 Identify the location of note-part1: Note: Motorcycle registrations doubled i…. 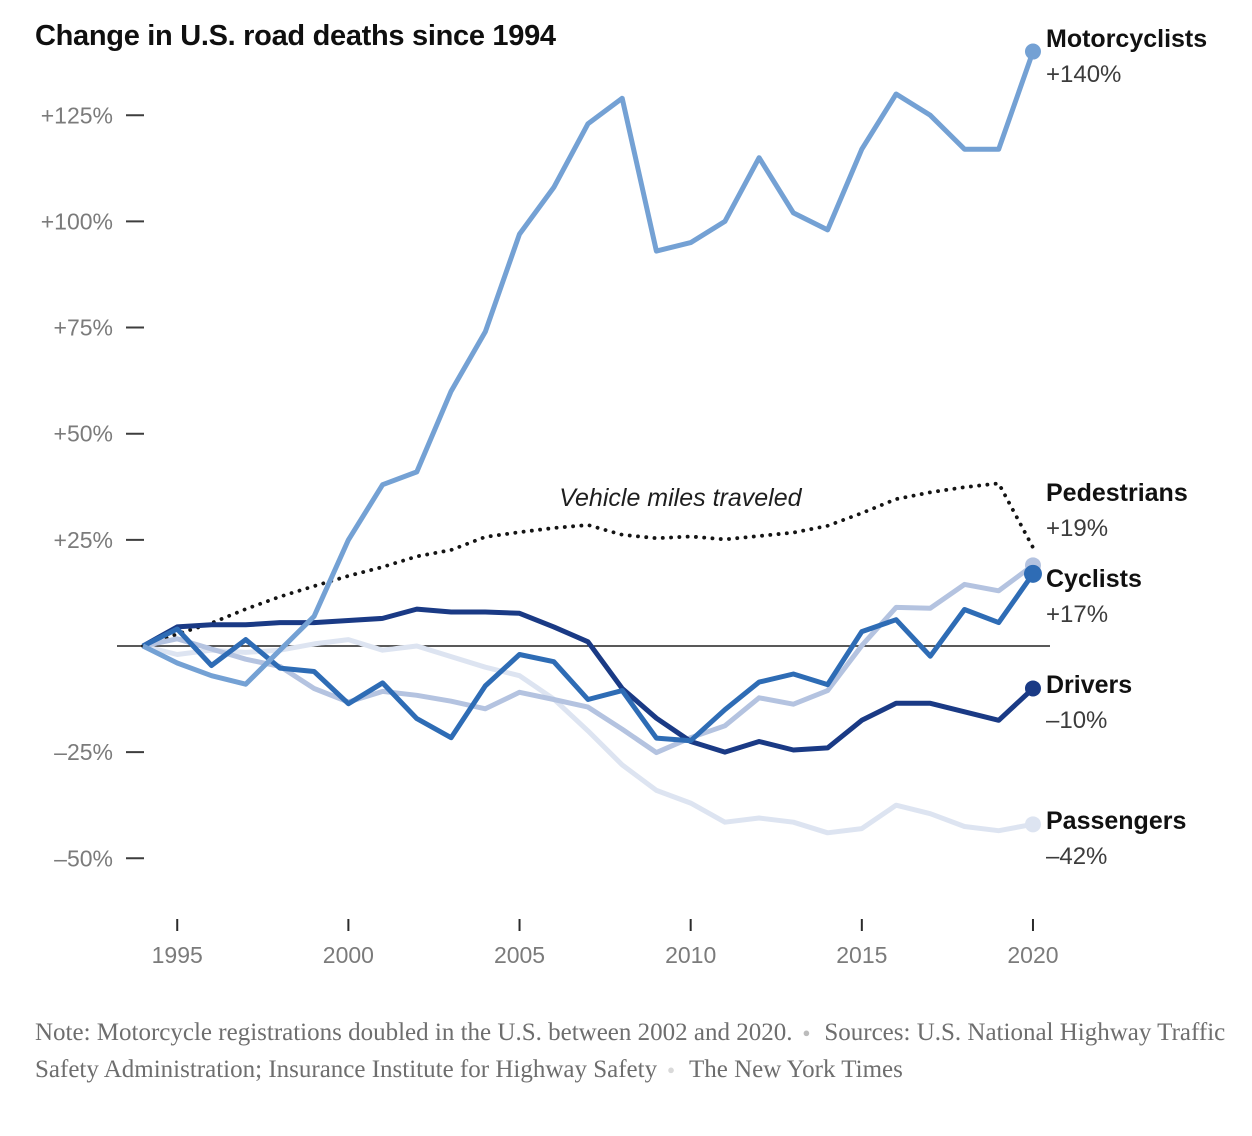
(414, 1032).